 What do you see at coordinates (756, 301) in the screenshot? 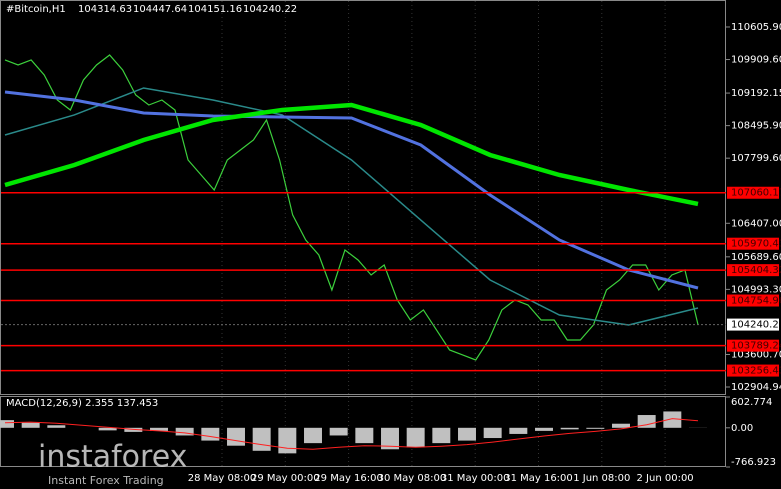
I see `level-label: 104754.96` at bounding box center [756, 301].